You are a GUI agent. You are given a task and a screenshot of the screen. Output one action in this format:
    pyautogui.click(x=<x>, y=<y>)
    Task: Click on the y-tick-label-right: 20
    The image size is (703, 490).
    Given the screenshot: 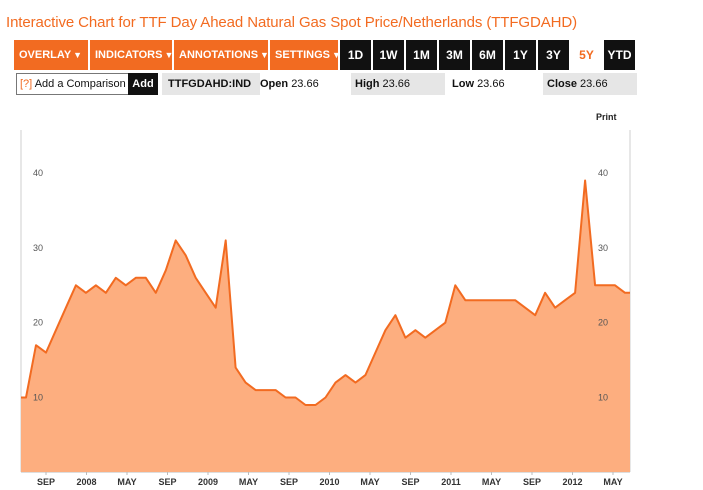 What is the action you would take?
    pyautogui.click(x=603, y=323)
    